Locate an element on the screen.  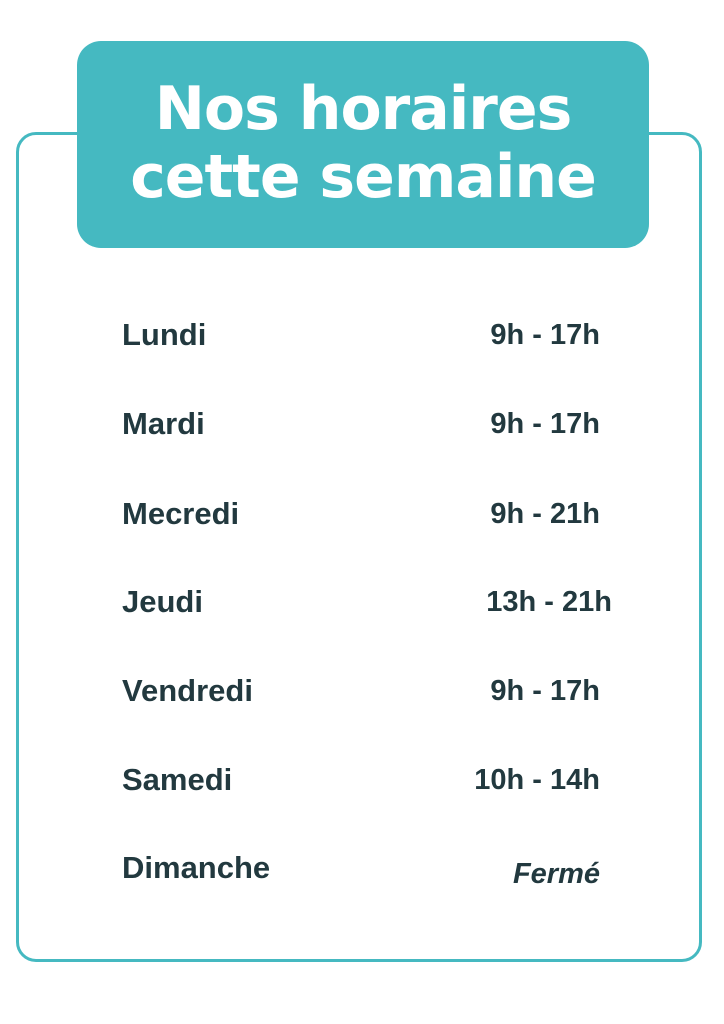
day-label: Mardi is located at coordinates (163, 423).